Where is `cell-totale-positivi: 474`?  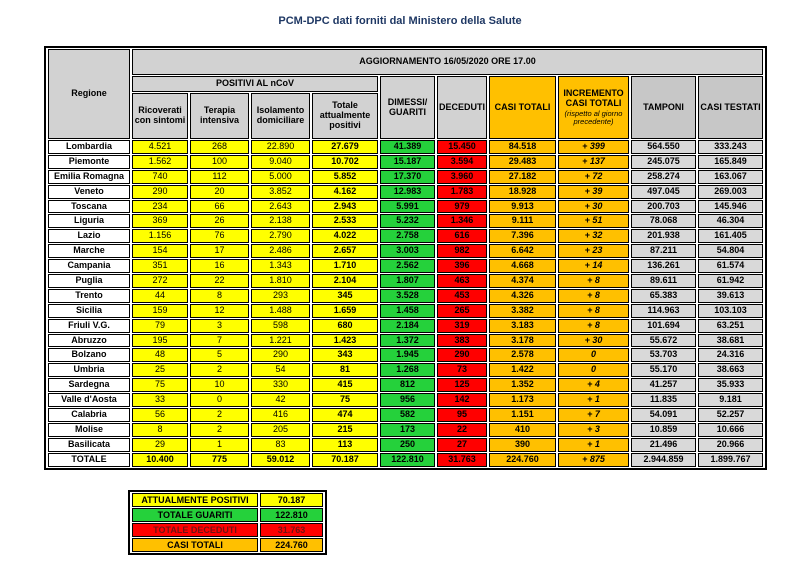 cell-totale-positivi: 474 is located at coordinates (345, 415).